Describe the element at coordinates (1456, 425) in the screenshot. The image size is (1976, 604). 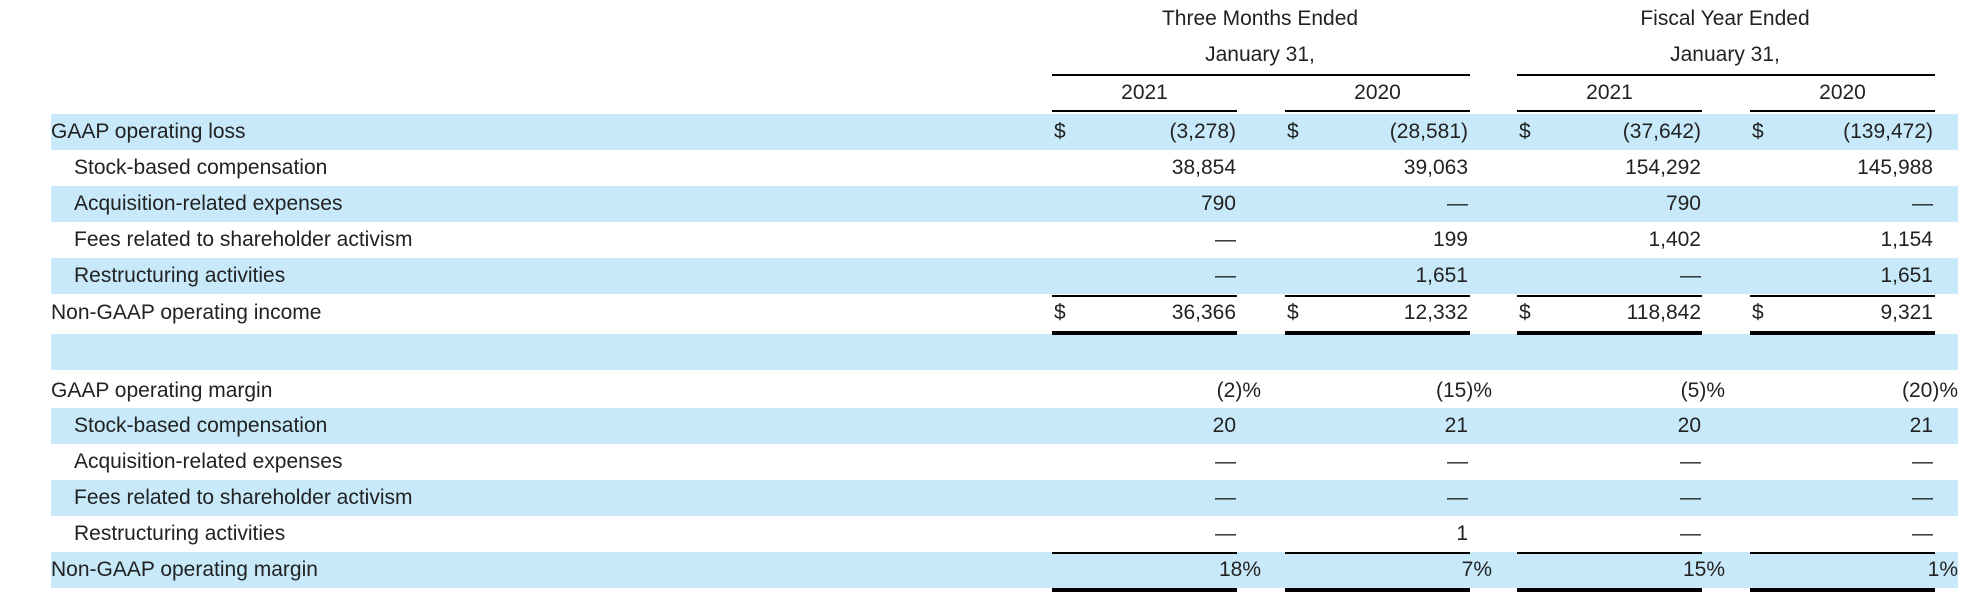
I see `value-cell: 21` at that location.